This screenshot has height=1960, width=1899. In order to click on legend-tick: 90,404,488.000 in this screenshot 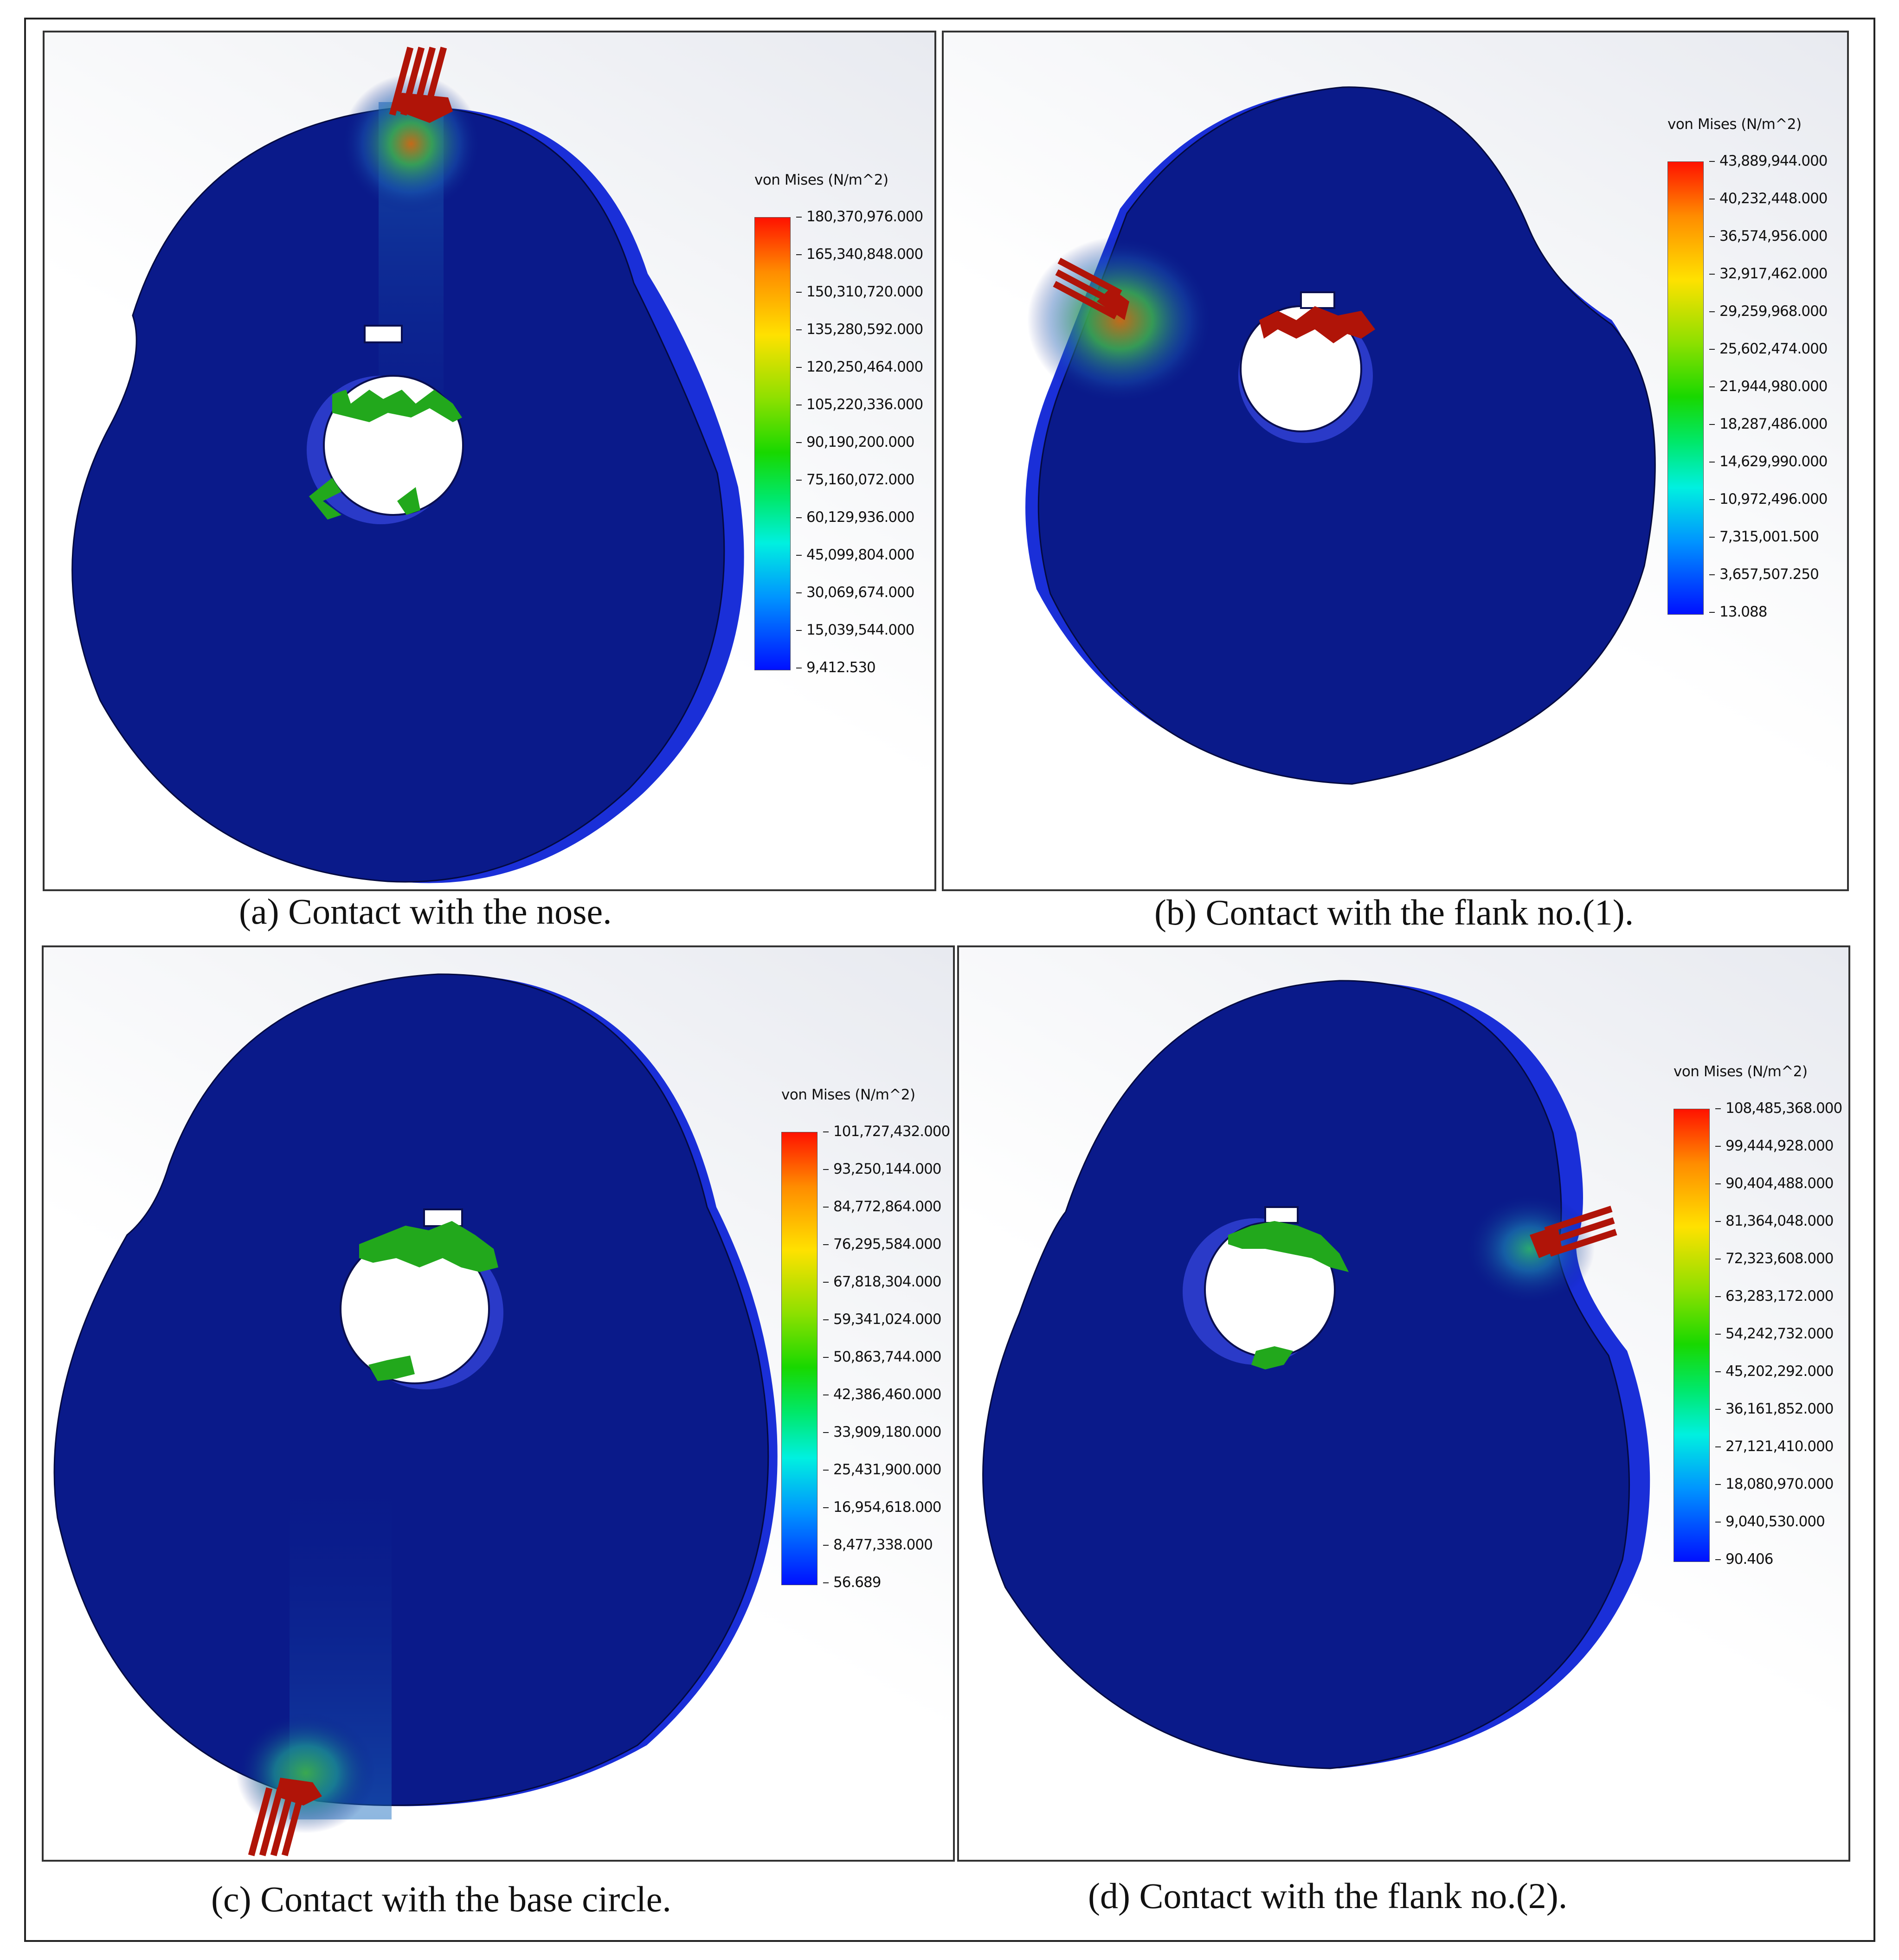, I will do `click(1775, 1184)`.